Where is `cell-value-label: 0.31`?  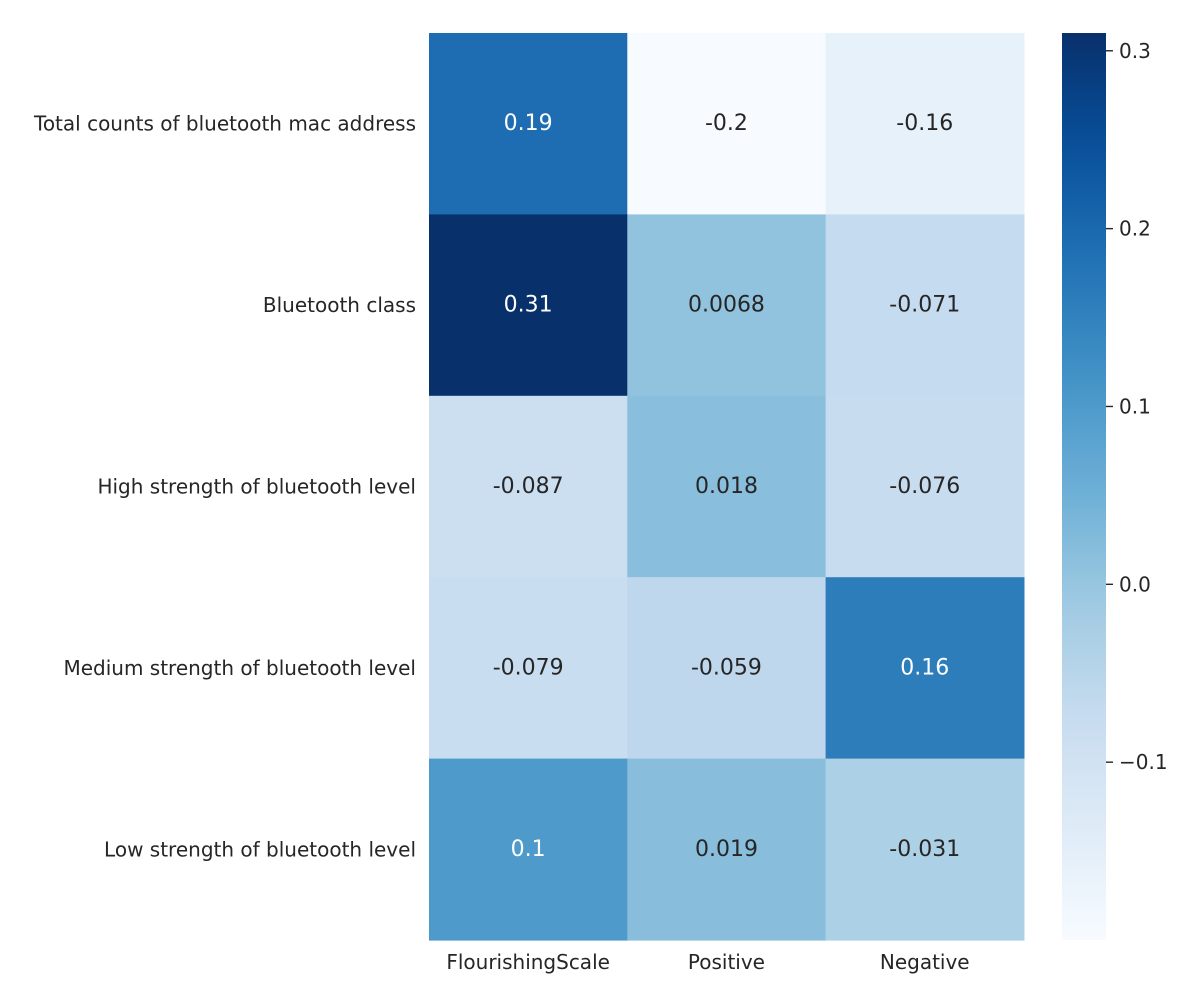 cell-value-label: 0.31 is located at coordinates (528, 305).